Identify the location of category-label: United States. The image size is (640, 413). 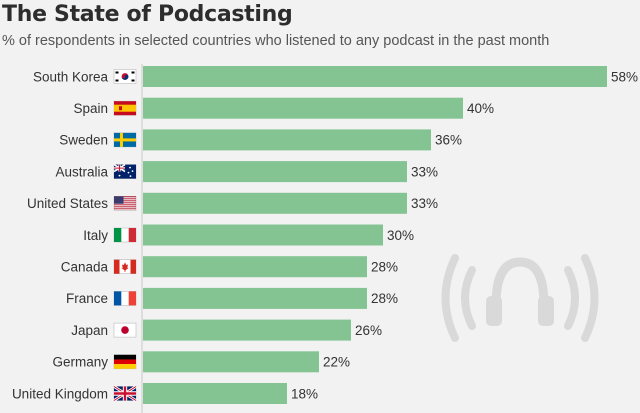
(67, 203).